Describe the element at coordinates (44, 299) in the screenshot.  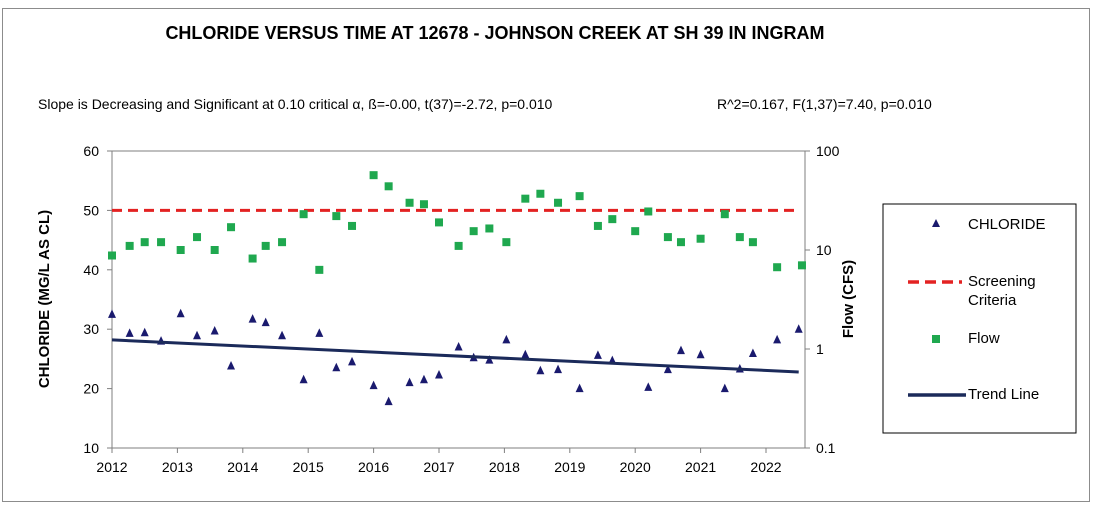
I see `y-axis-title: CHLORIDE (MG/L AS CL)` at that location.